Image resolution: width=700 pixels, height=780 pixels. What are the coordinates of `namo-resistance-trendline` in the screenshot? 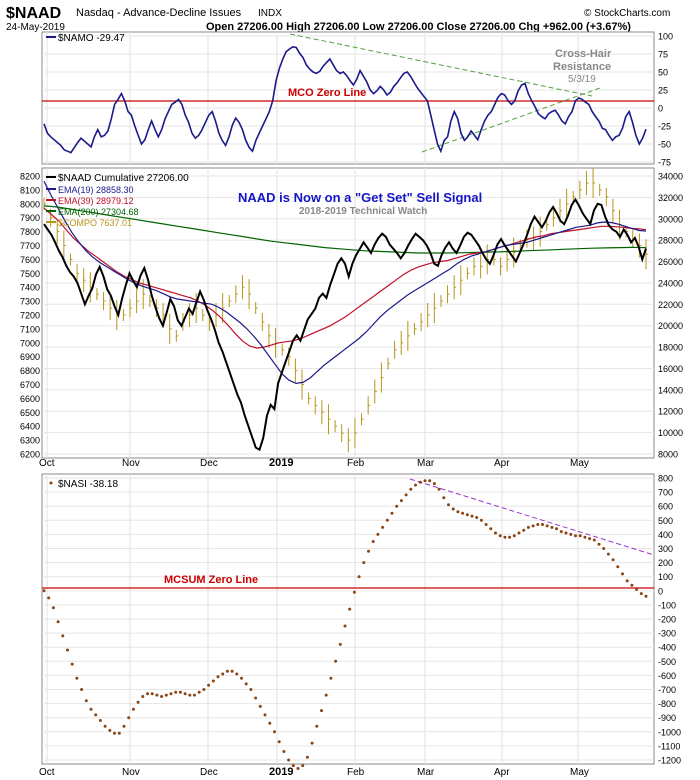 It's located at (441, 65).